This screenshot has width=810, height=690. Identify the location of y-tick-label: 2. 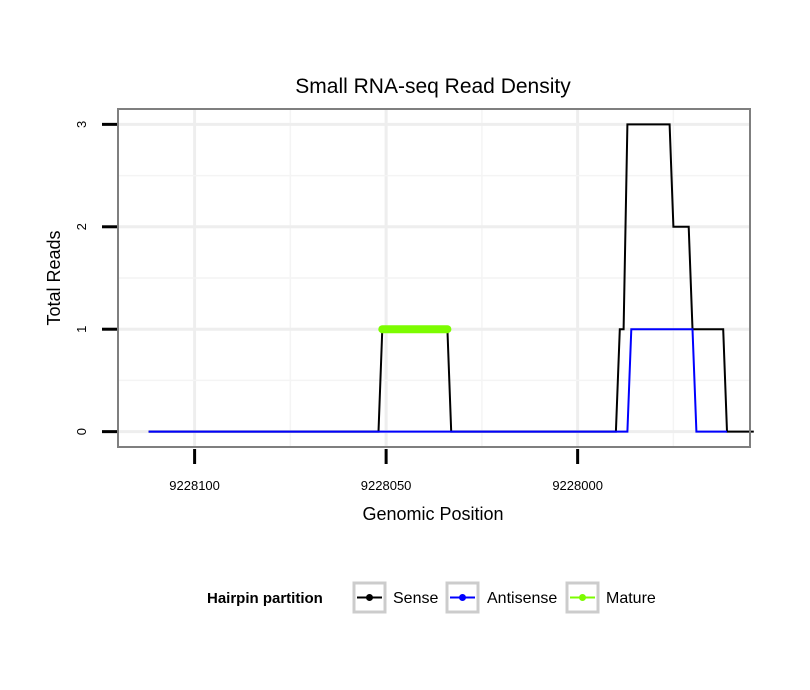
(81, 226).